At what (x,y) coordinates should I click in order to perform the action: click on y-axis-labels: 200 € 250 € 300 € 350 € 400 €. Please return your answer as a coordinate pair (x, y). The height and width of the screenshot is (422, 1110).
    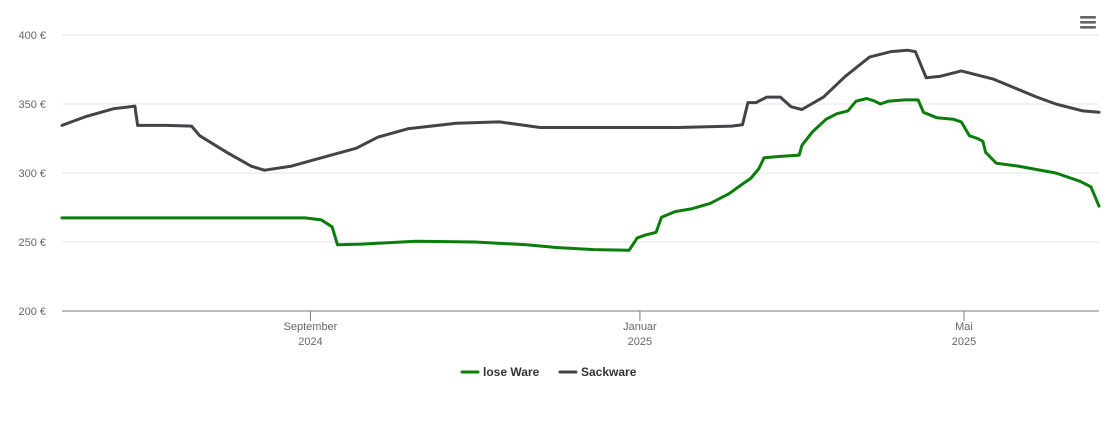
    Looking at the image, I should click on (32, 174).